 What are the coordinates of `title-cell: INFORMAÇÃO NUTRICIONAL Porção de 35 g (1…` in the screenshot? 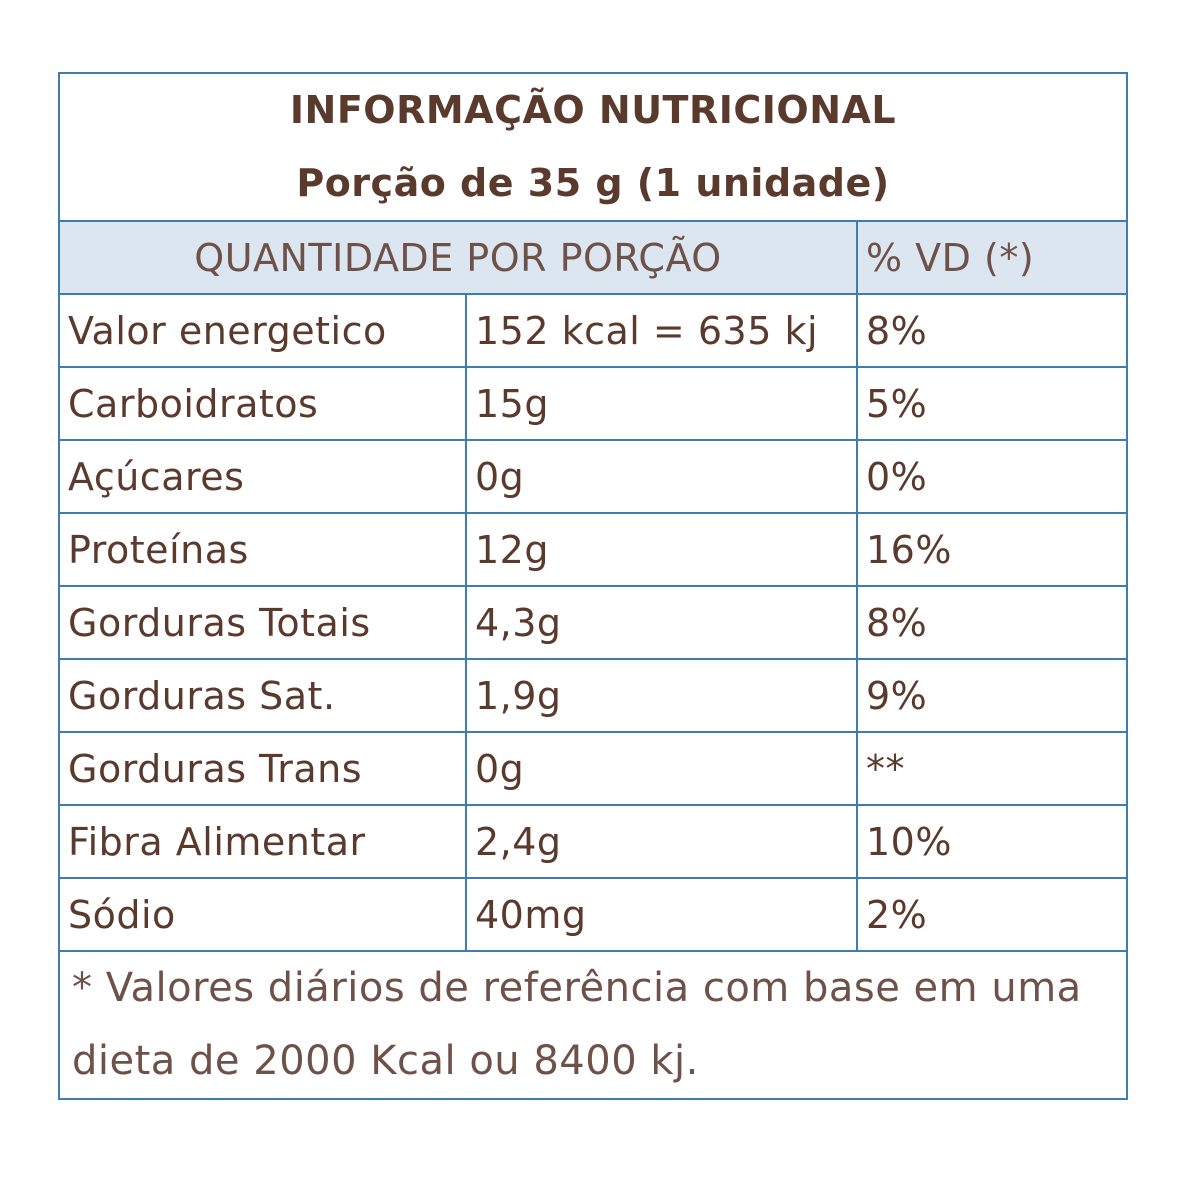 It's located at (593, 147).